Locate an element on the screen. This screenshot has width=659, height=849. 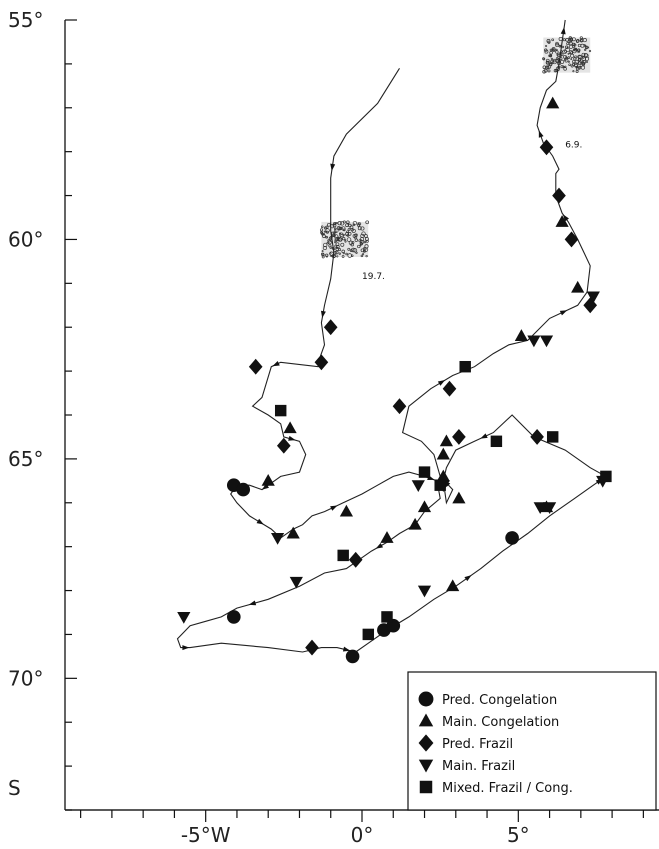
y-tick-label: S is located at coordinates (14, 788).